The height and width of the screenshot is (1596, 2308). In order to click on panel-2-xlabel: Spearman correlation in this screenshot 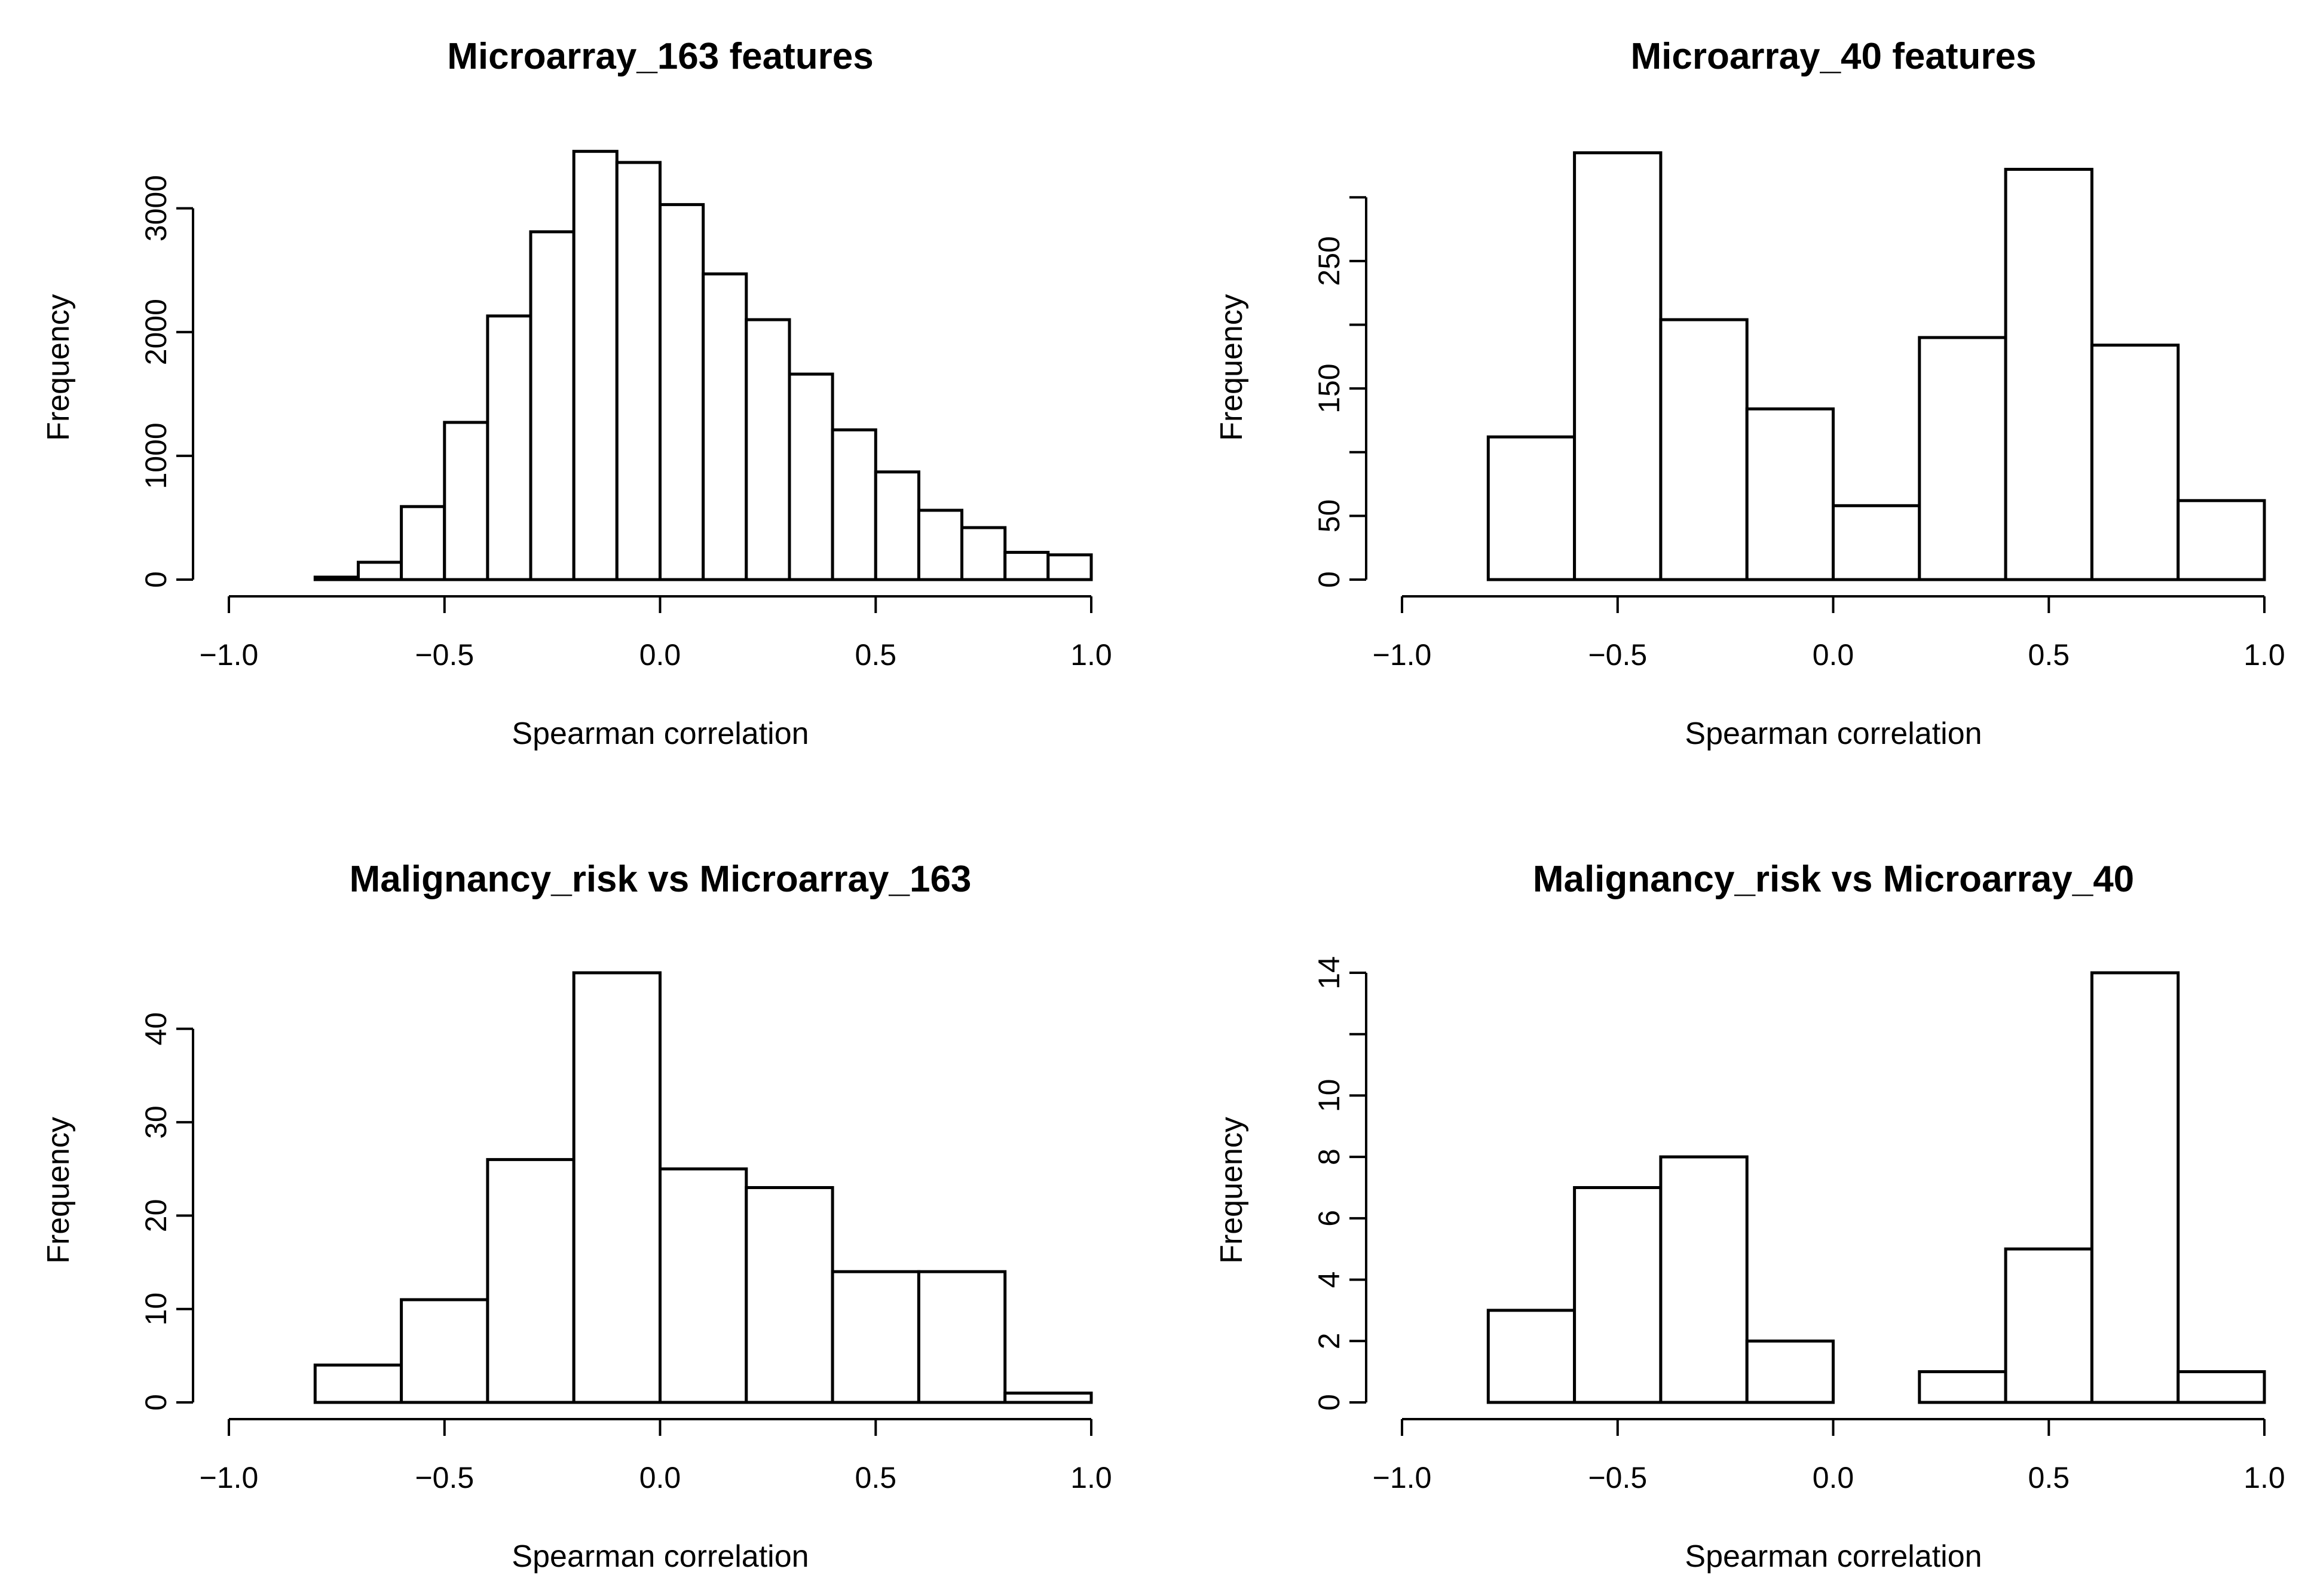, I will do `click(1833, 733)`.